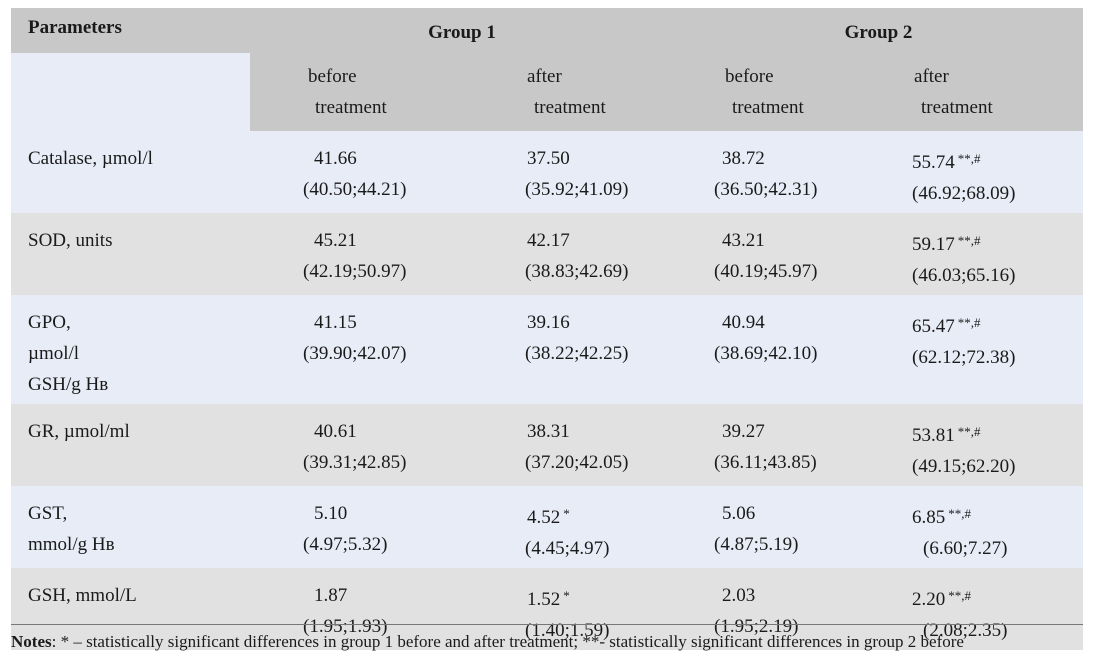 This screenshot has width=1093, height=664. I want to click on value-cell: 40.61 (39.31;42.85), so click(356, 445).